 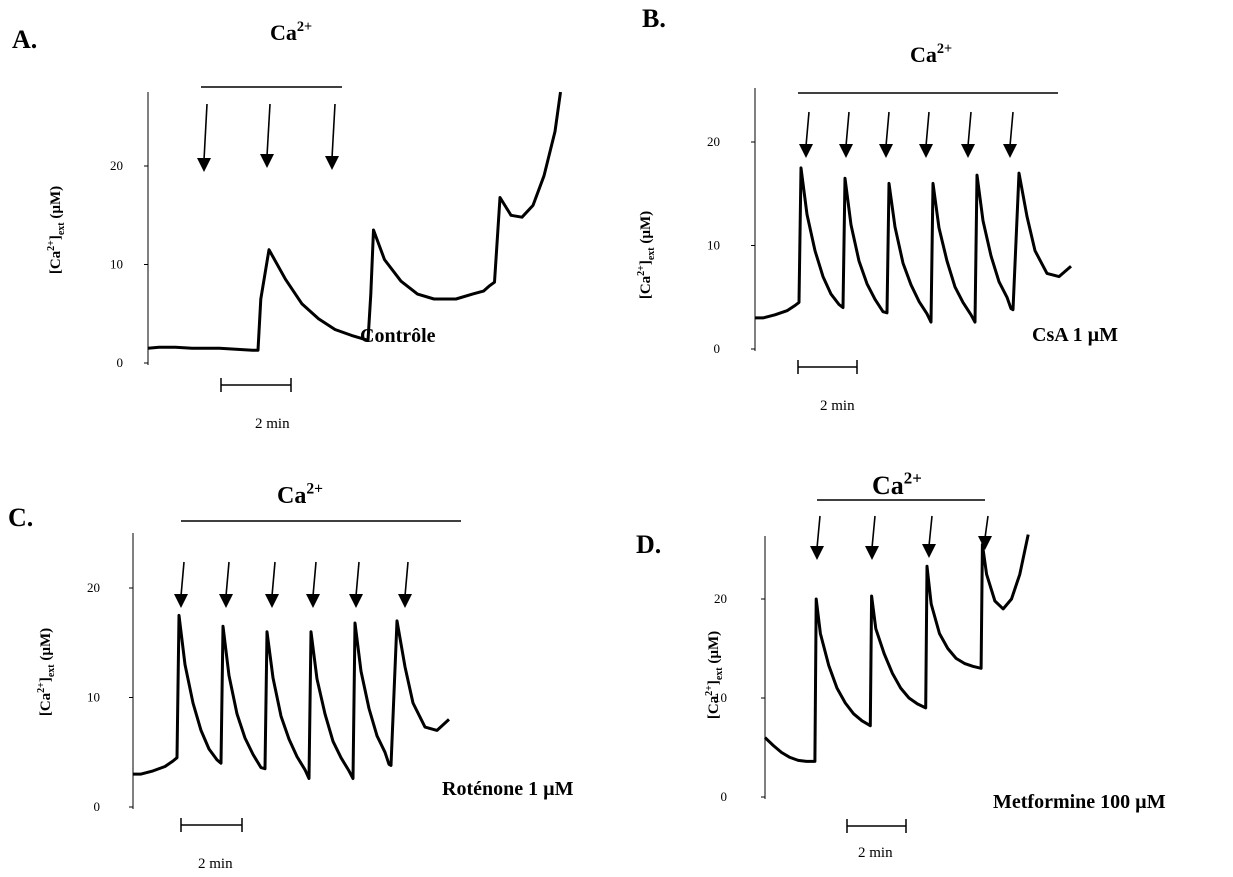 I want to click on condition-label: CsA 1 µM, so click(x=1075, y=335).